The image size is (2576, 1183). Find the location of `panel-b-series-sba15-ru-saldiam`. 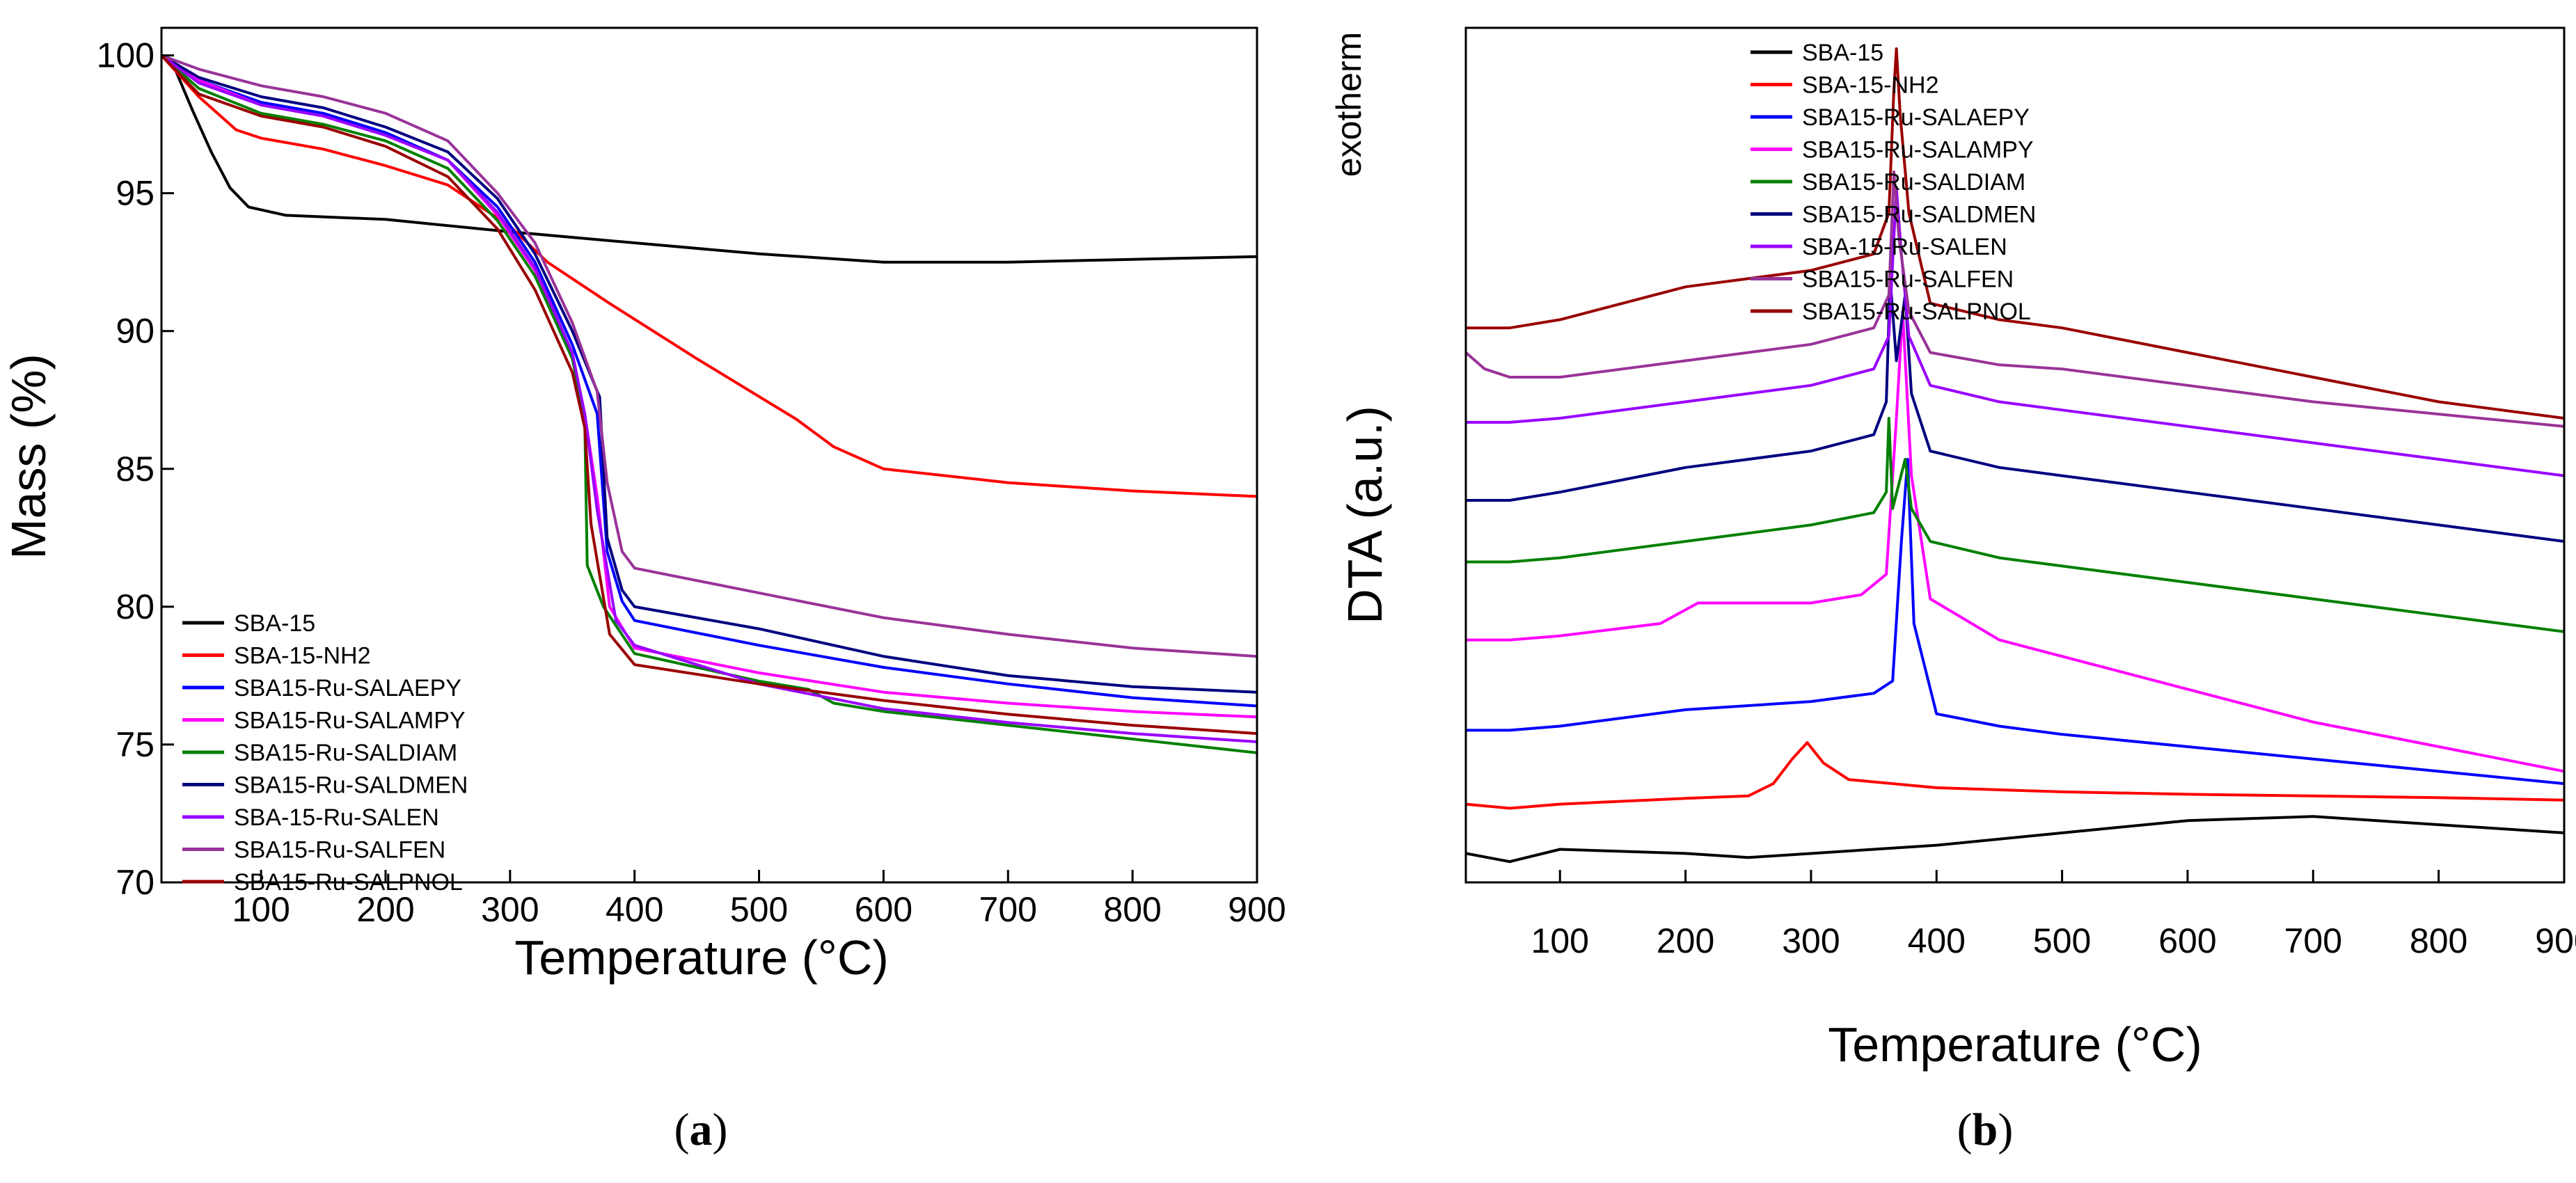

panel-b-series-sba15-ru-saldiam is located at coordinates (2015, 525).